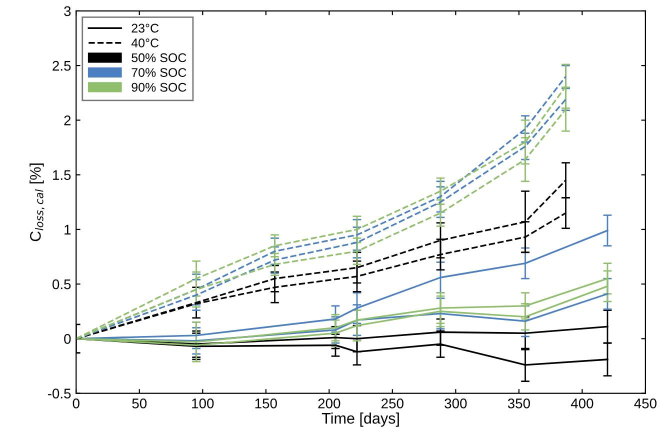  Describe the element at coordinates (67, 121) in the screenshot. I see `y-tick-label: 2` at that location.